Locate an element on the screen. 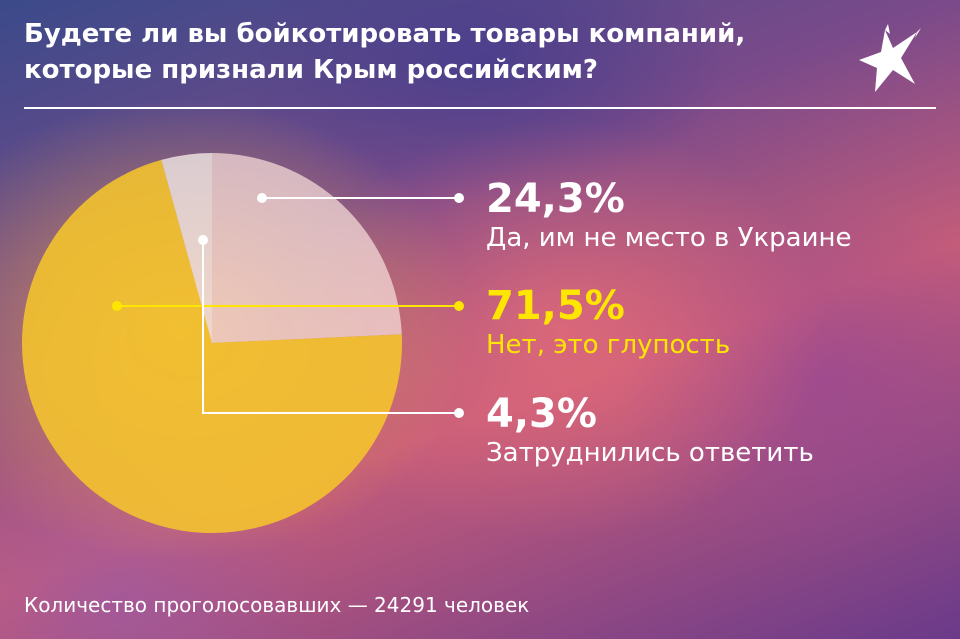 This screenshot has width=960, height=639. leader-dot-yes-end is located at coordinates (459, 198).